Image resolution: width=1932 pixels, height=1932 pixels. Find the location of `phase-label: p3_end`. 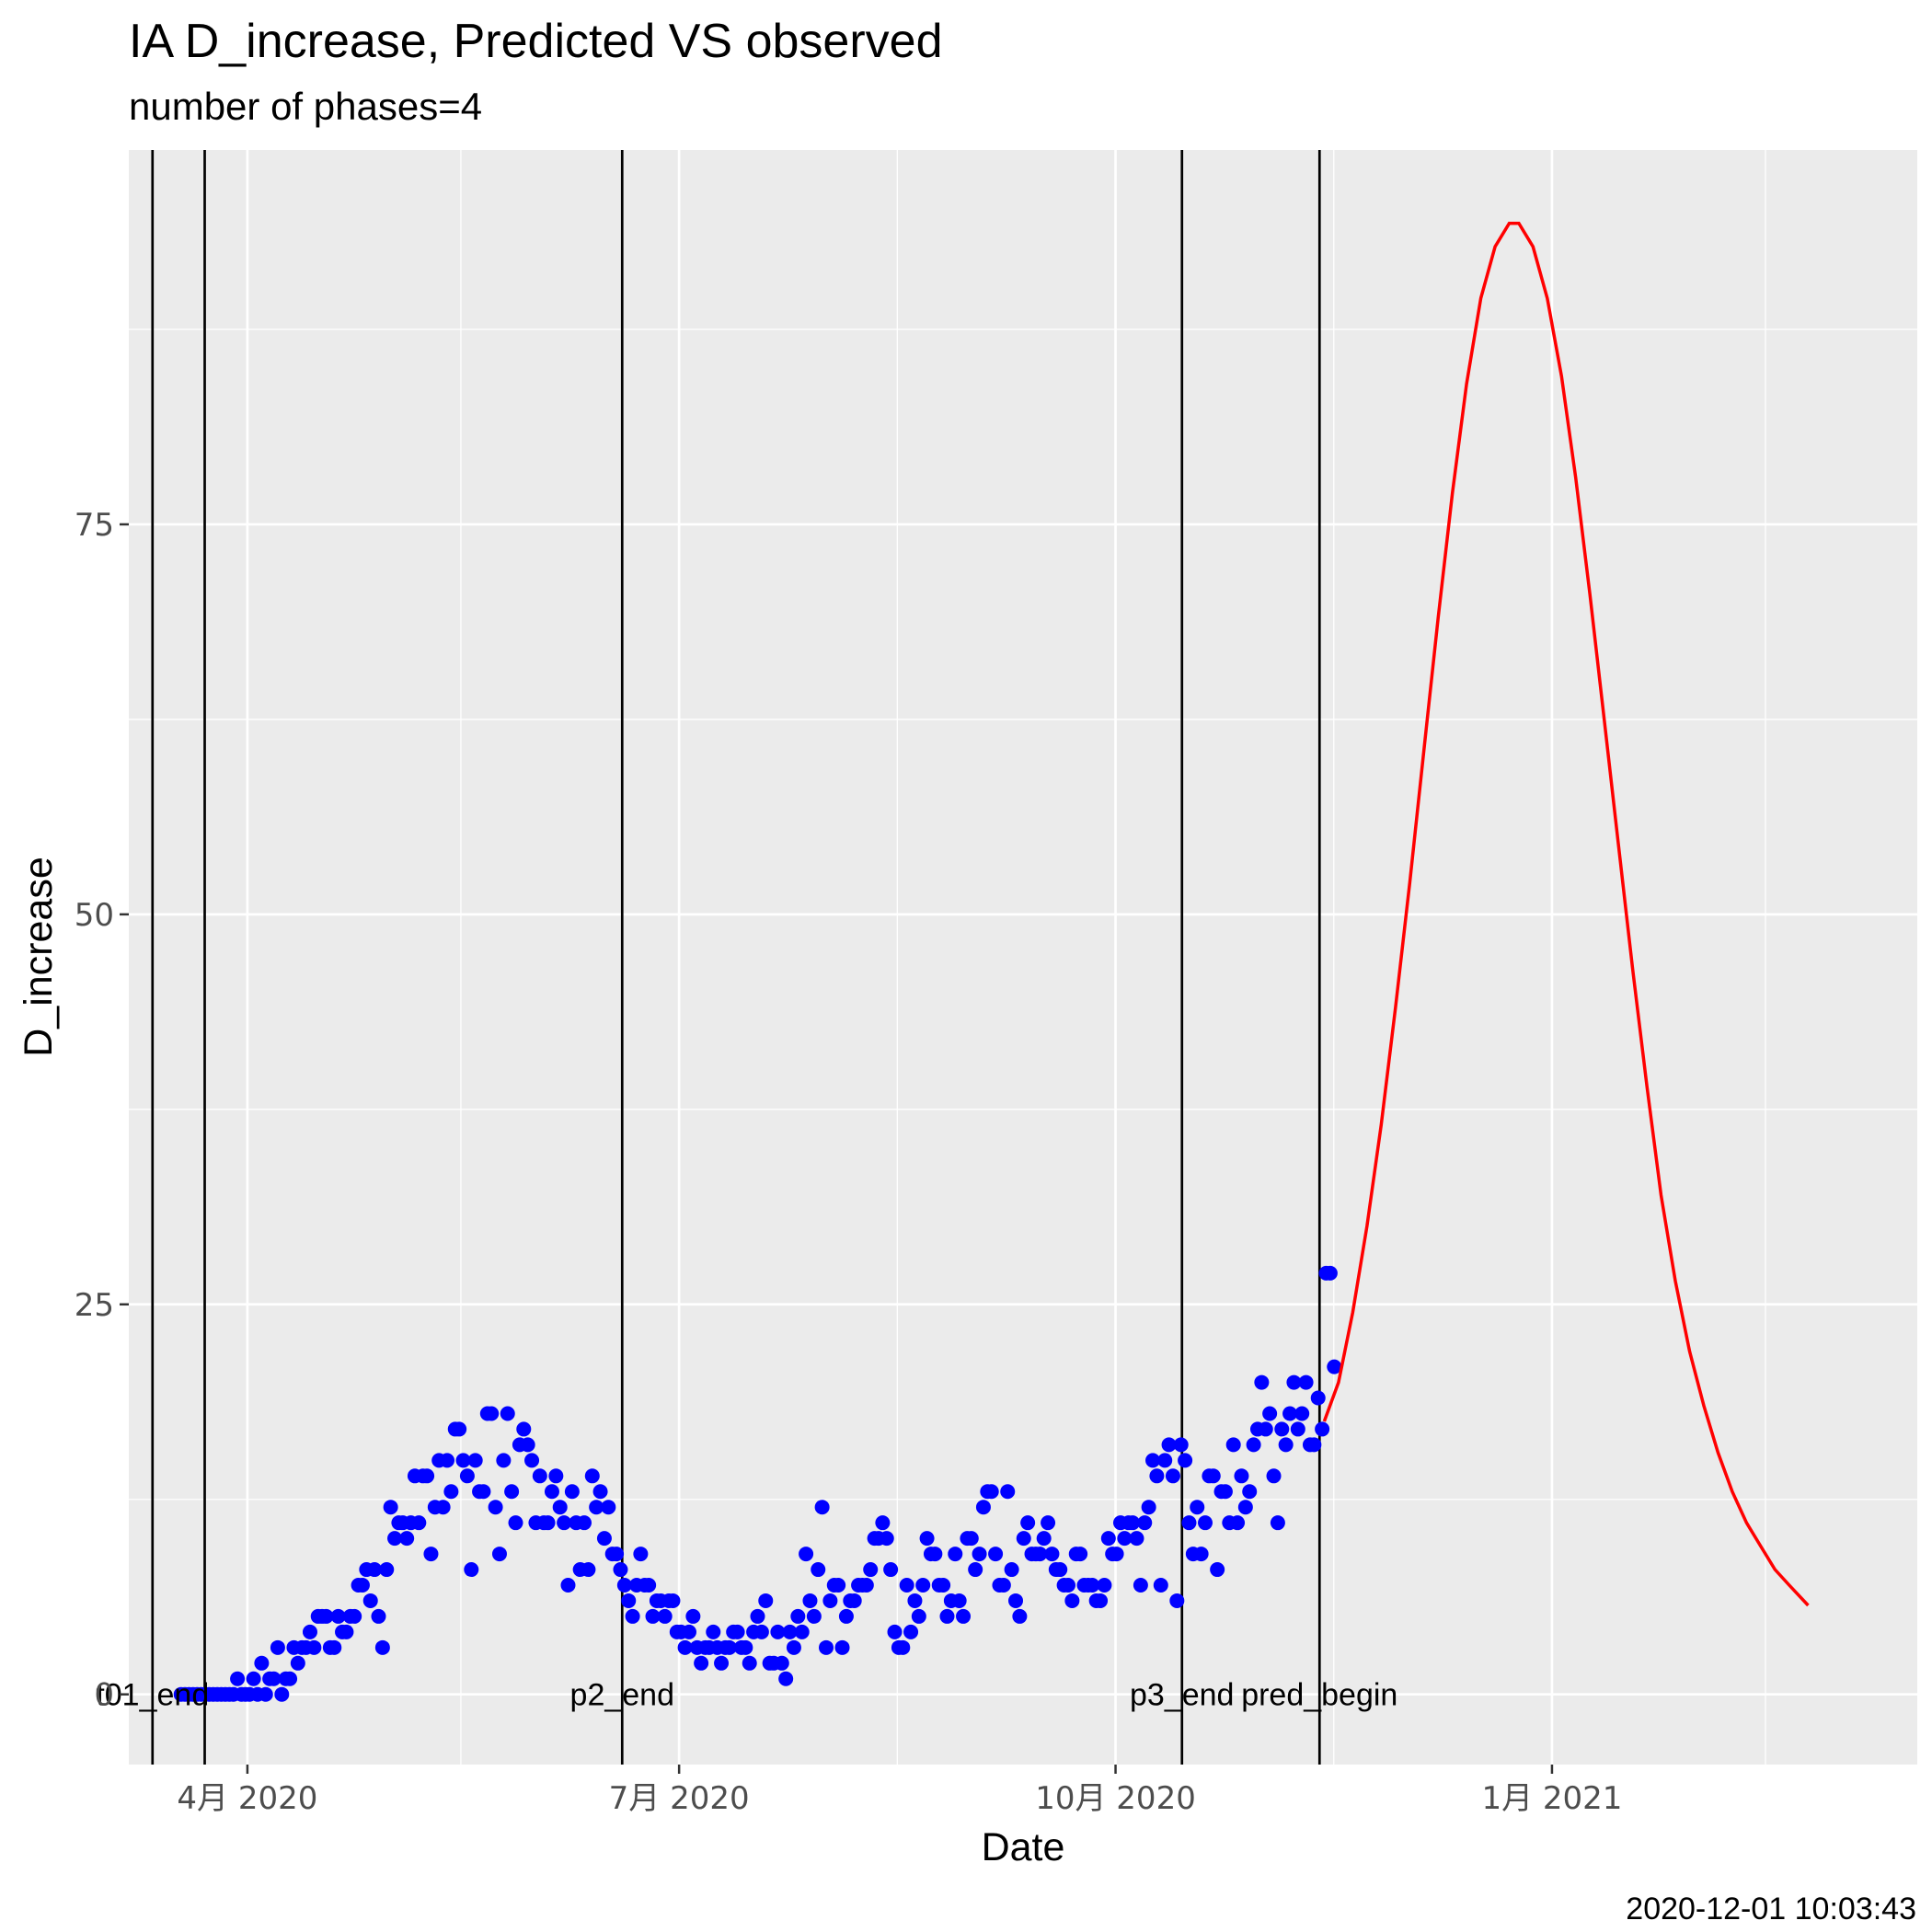

phase-label: p3_end is located at coordinates (1182, 1695).